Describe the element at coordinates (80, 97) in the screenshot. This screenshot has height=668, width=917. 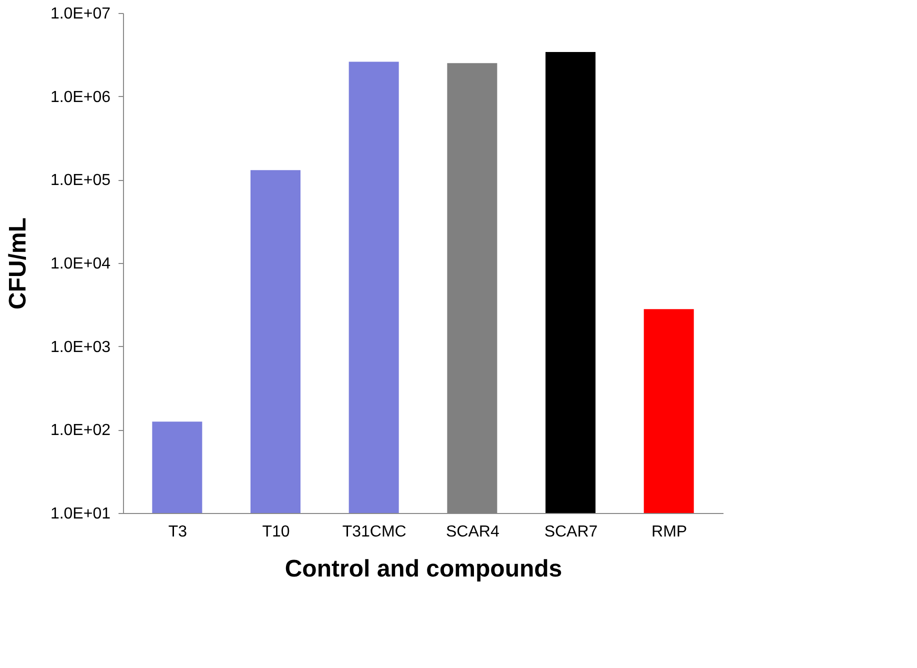
I see `y-tick-label: 1.0E+06` at that location.